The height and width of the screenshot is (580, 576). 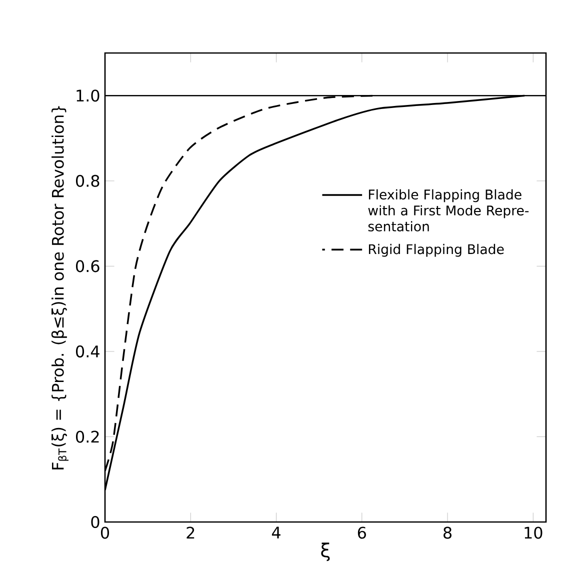 I want to click on x-axis-title: ξ, so click(x=325, y=552).